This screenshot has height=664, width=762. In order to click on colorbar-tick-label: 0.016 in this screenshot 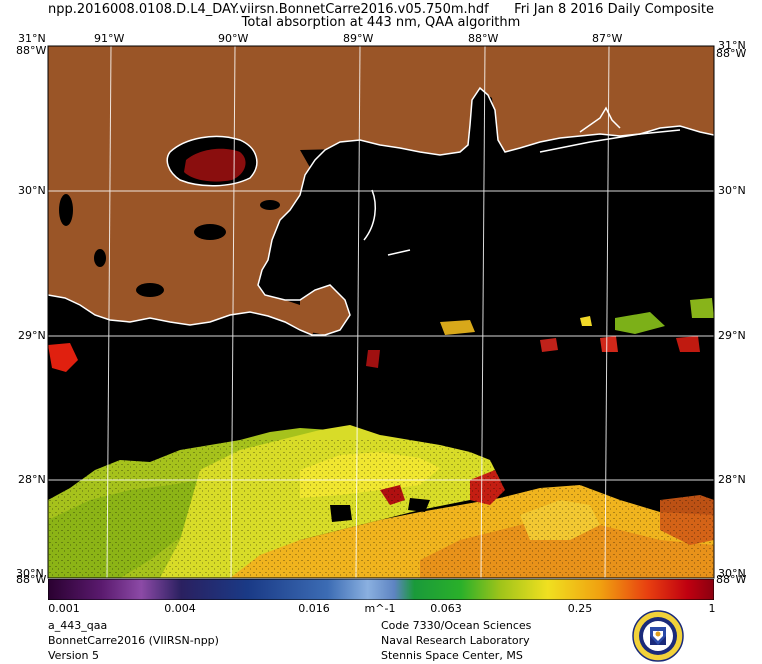, I will do `click(314, 608)`.